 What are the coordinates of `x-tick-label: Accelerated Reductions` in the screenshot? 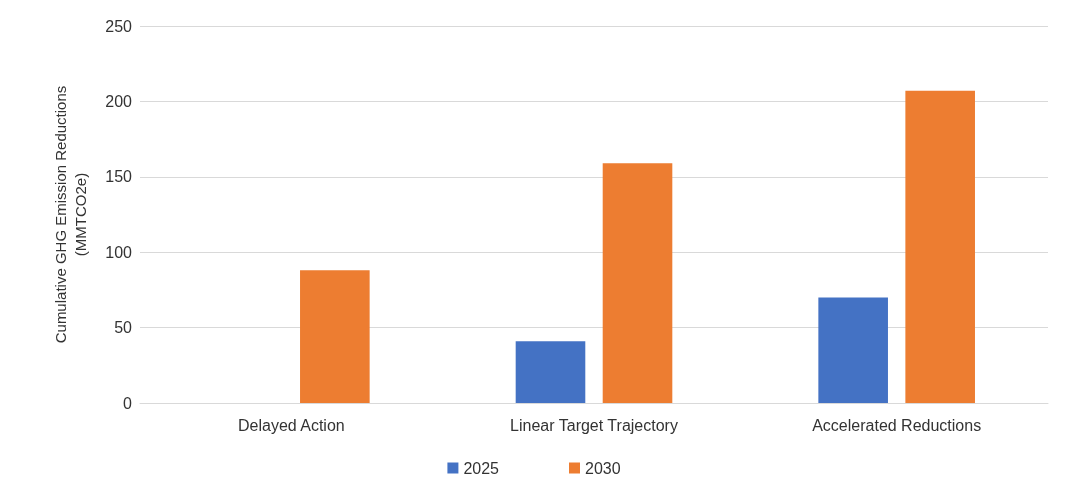 It's located at (897, 425).